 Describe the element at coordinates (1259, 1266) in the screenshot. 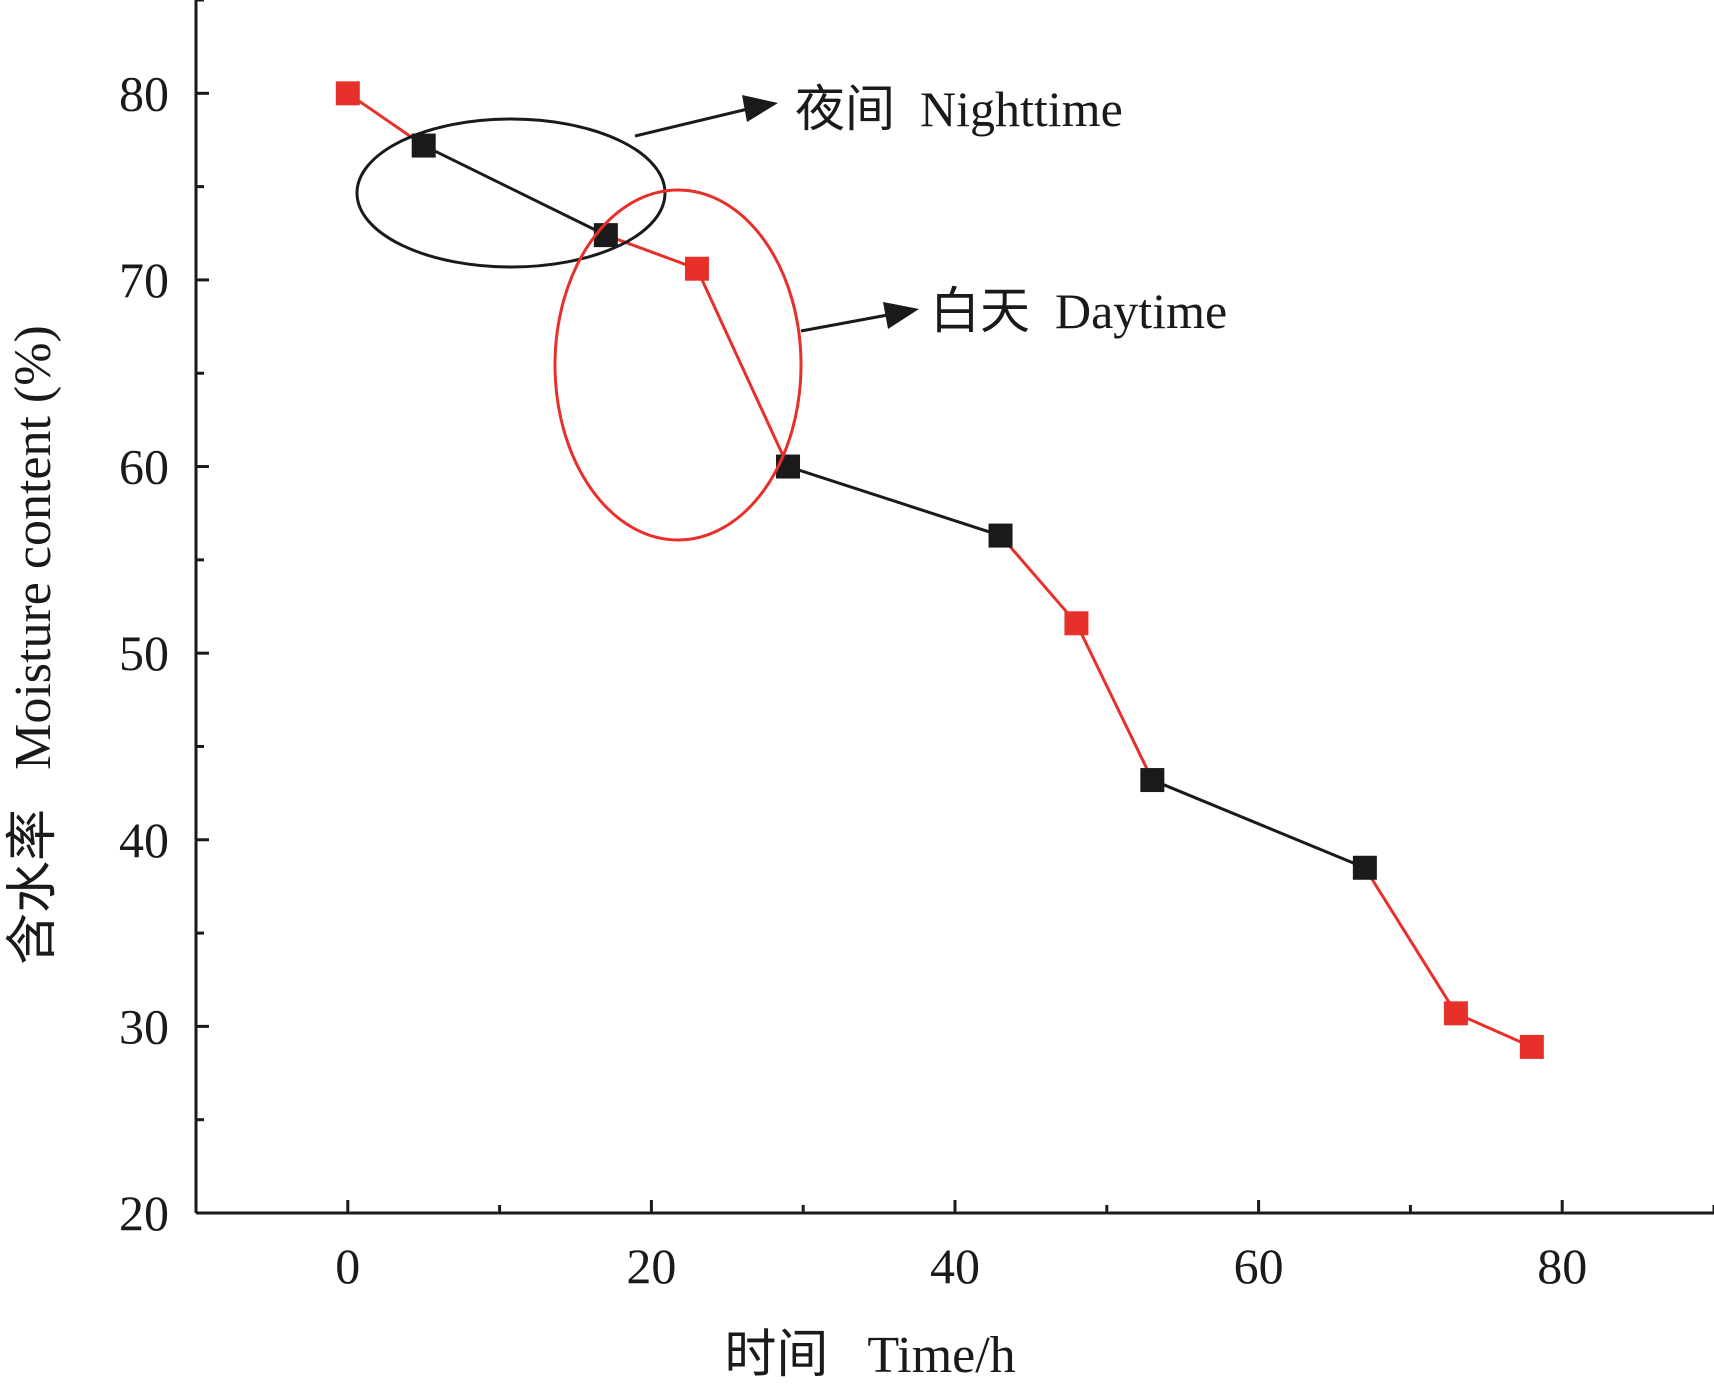

I see `x-tick-label: 60` at that location.